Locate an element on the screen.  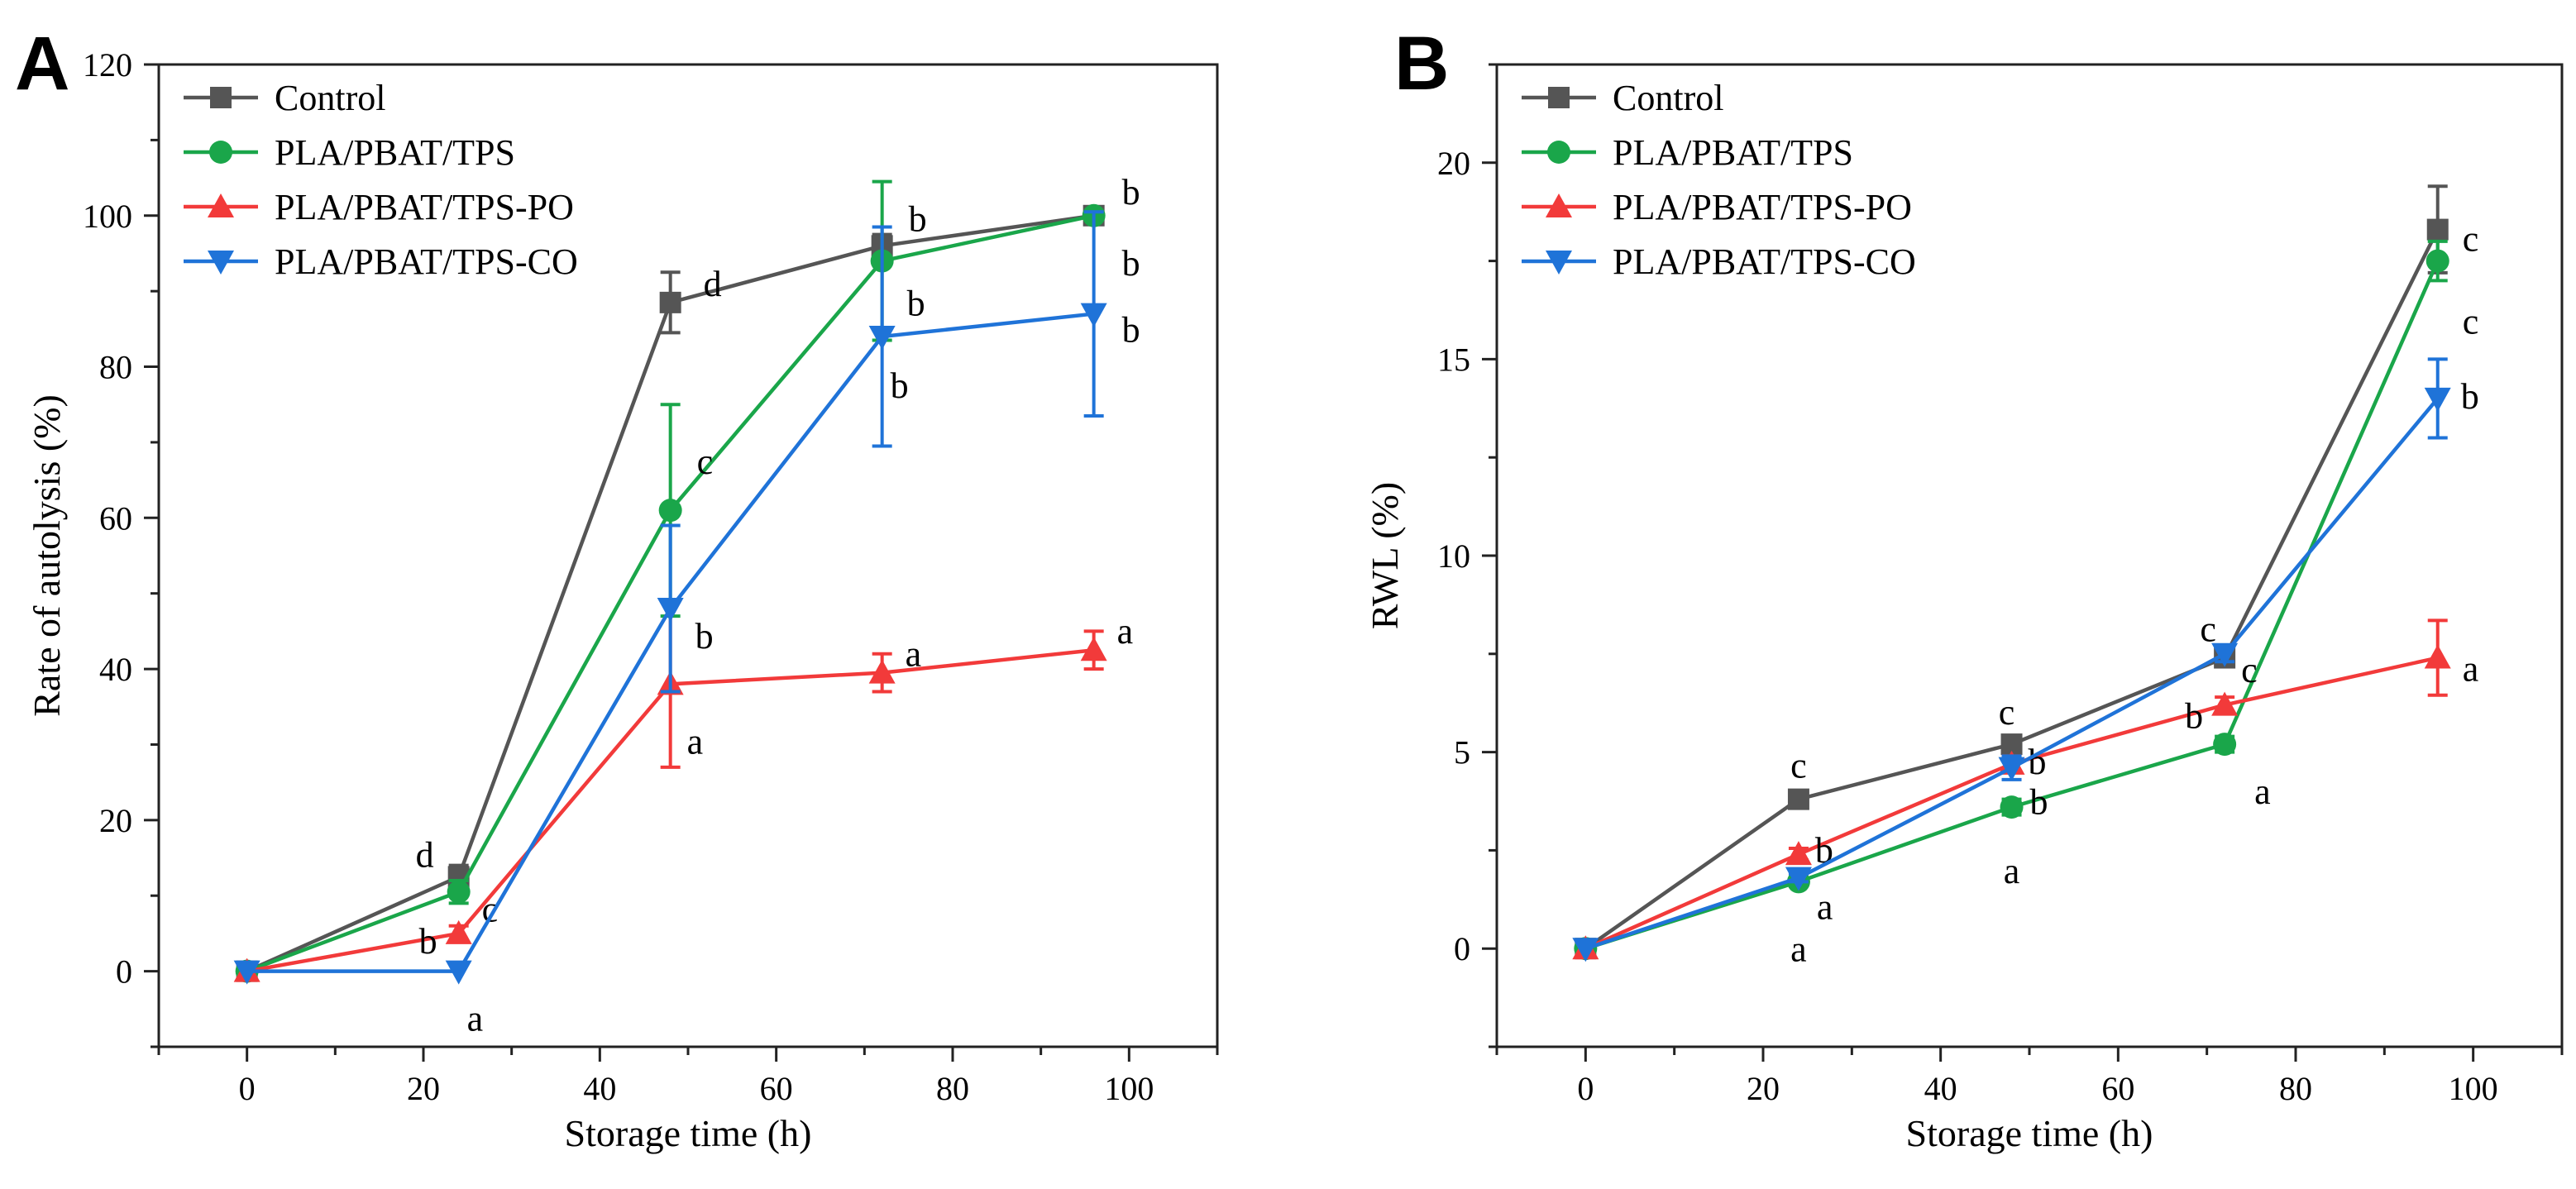
panel-label: B is located at coordinates (1422, 63).